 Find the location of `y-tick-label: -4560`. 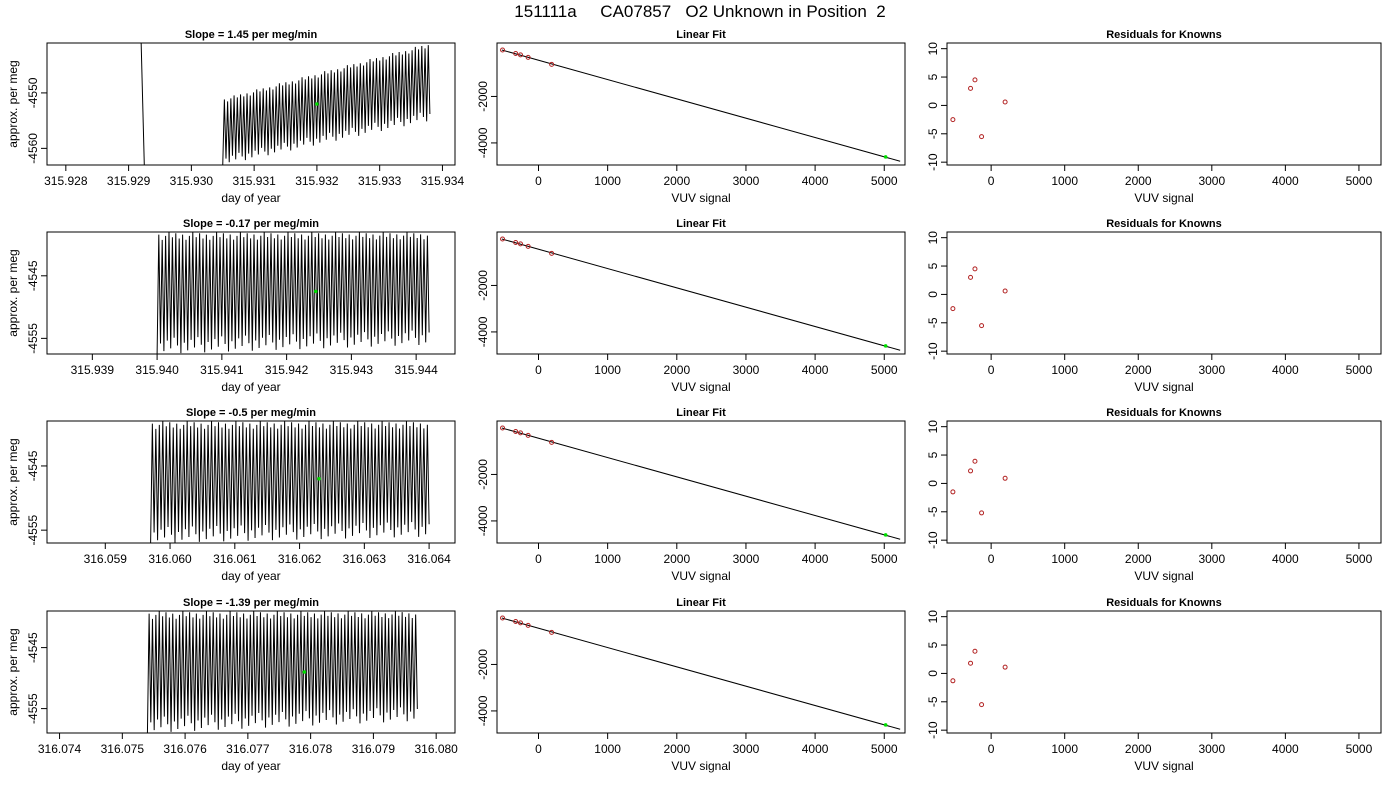

y-tick-label: -4560 is located at coordinates (33, 148).